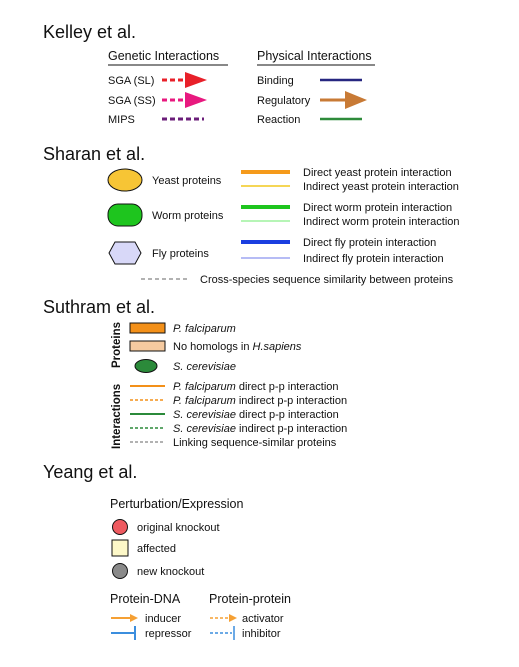 This screenshot has height=667, width=519. Describe the element at coordinates (146, 366) in the screenshot. I see `s-cerevisiae-node` at that location.